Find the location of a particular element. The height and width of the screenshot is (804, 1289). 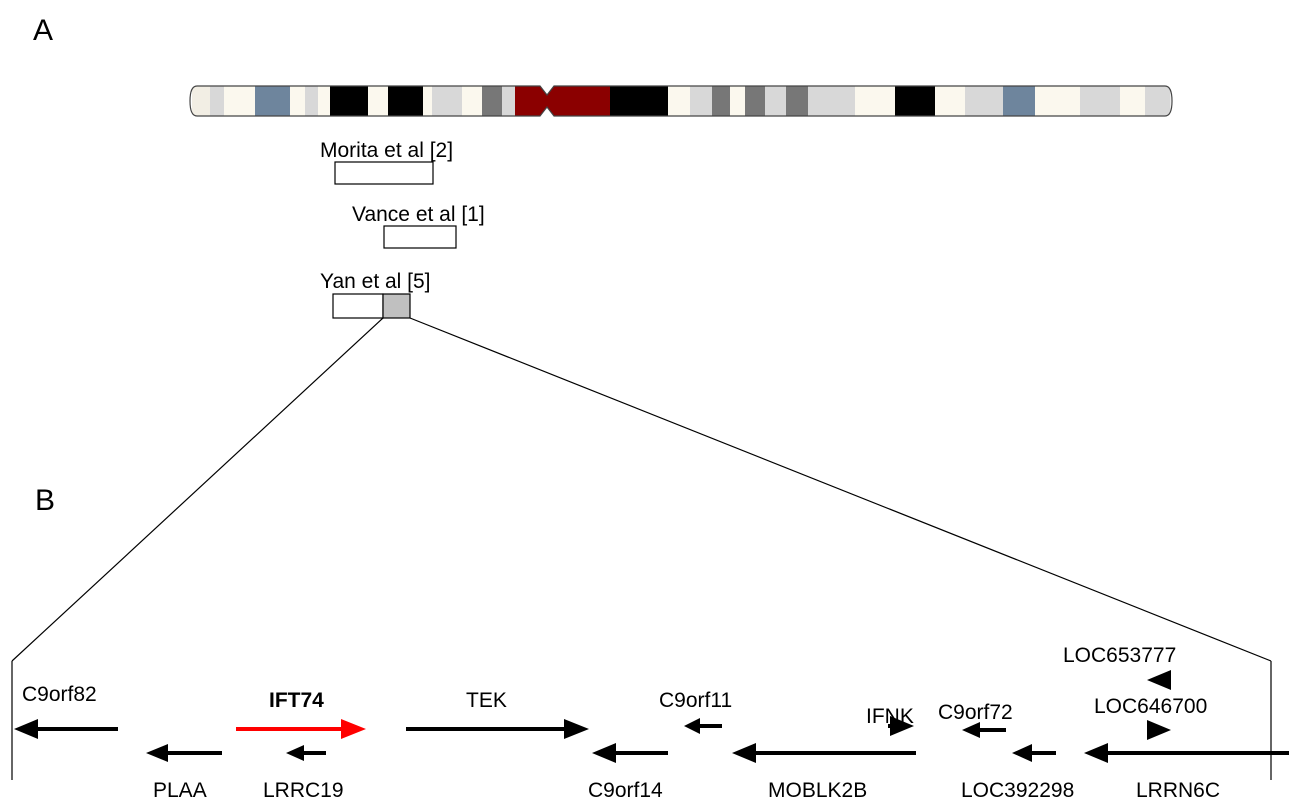

study-label-yan: Yan et al [5] is located at coordinates (375, 281).